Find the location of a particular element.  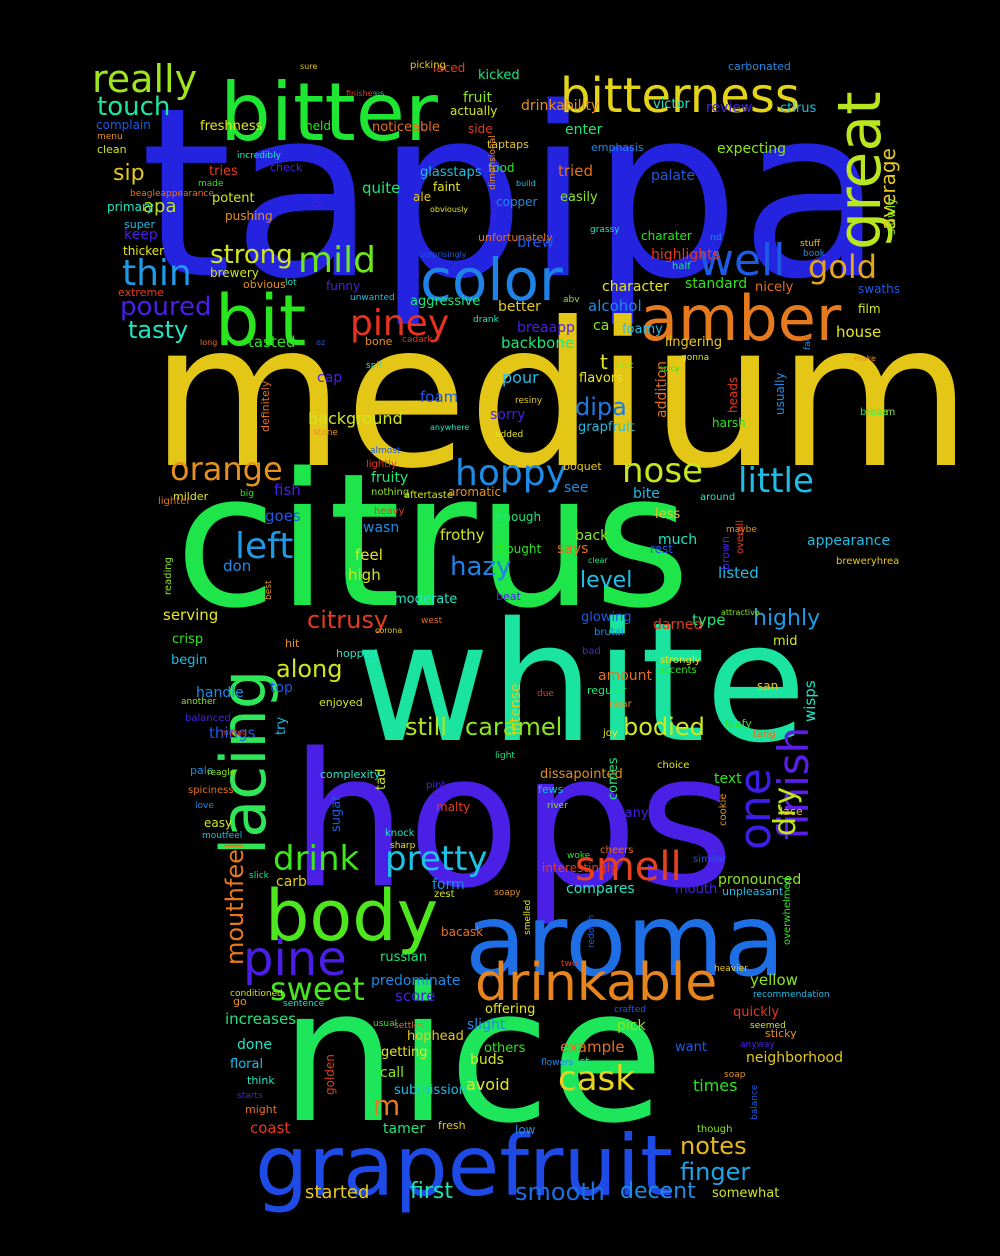

cloud-word-long: long is located at coordinates (208, 342).